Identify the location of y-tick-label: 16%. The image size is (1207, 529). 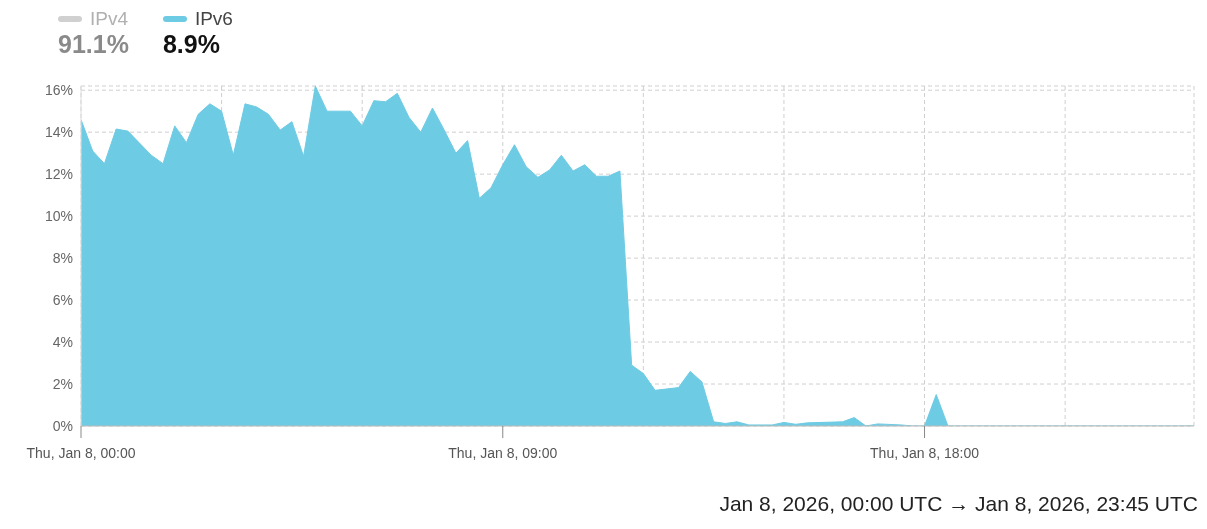
(58, 90).